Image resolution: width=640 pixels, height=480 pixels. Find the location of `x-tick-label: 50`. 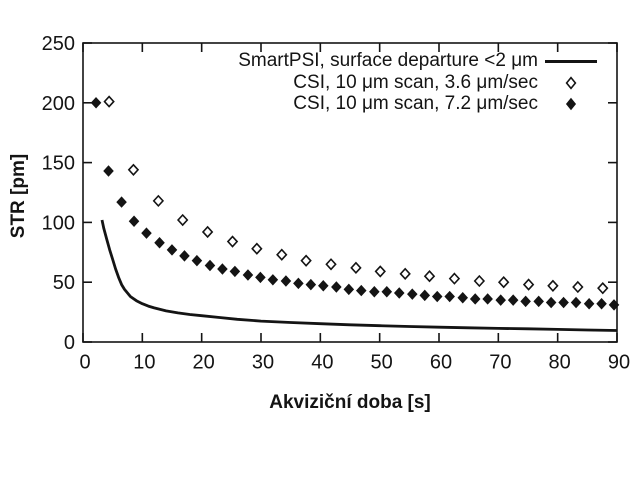

x-tick-label: 50 is located at coordinates (382, 363).